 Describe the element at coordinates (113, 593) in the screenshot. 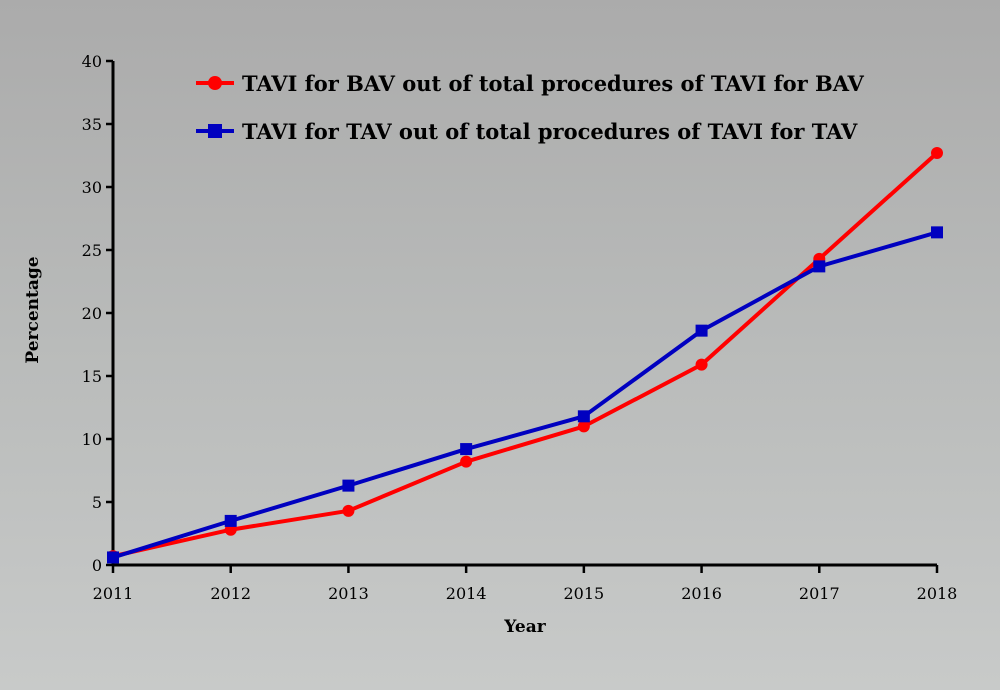

I see `x-tick-label: 2011` at that location.